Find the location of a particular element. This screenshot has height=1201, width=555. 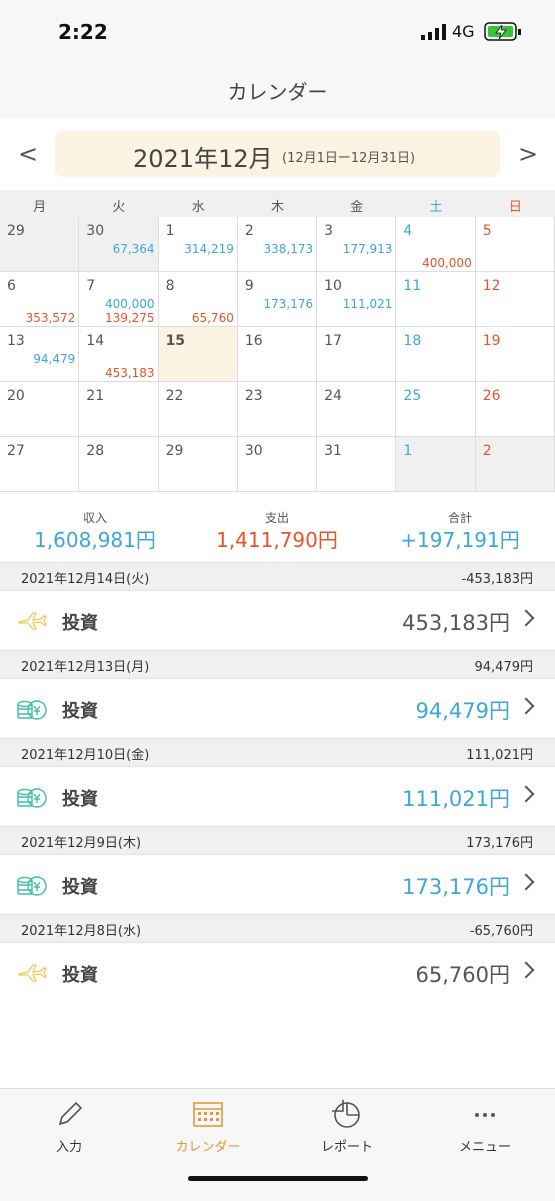

day-number: 14 is located at coordinates (95, 341).